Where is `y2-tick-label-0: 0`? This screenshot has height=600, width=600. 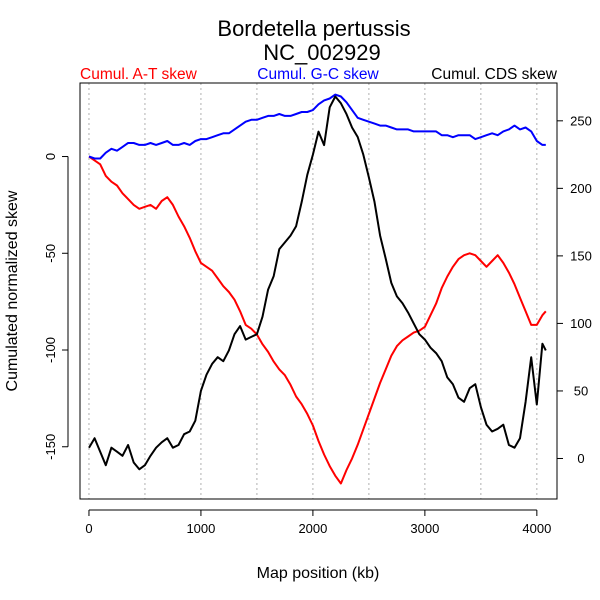 y2-tick-label-0: 0 is located at coordinates (580, 458).